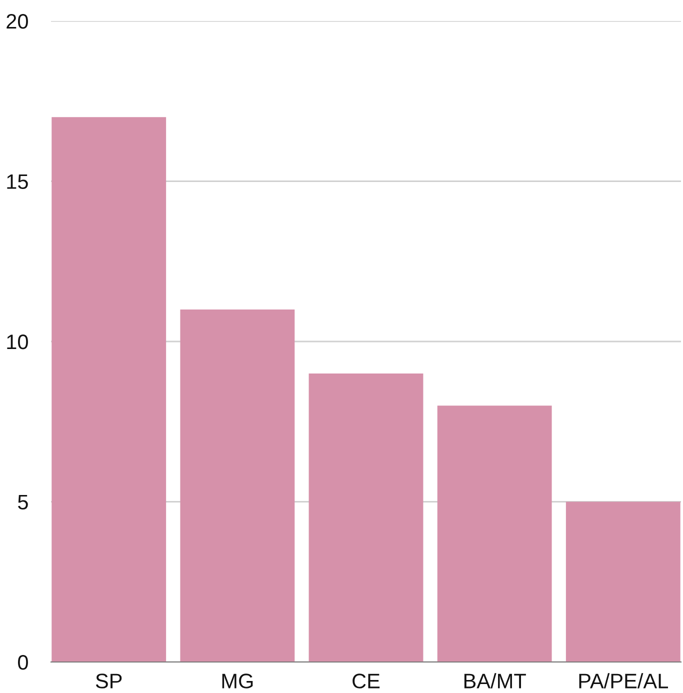  I want to click on y-tick-label: 10, so click(17, 342).